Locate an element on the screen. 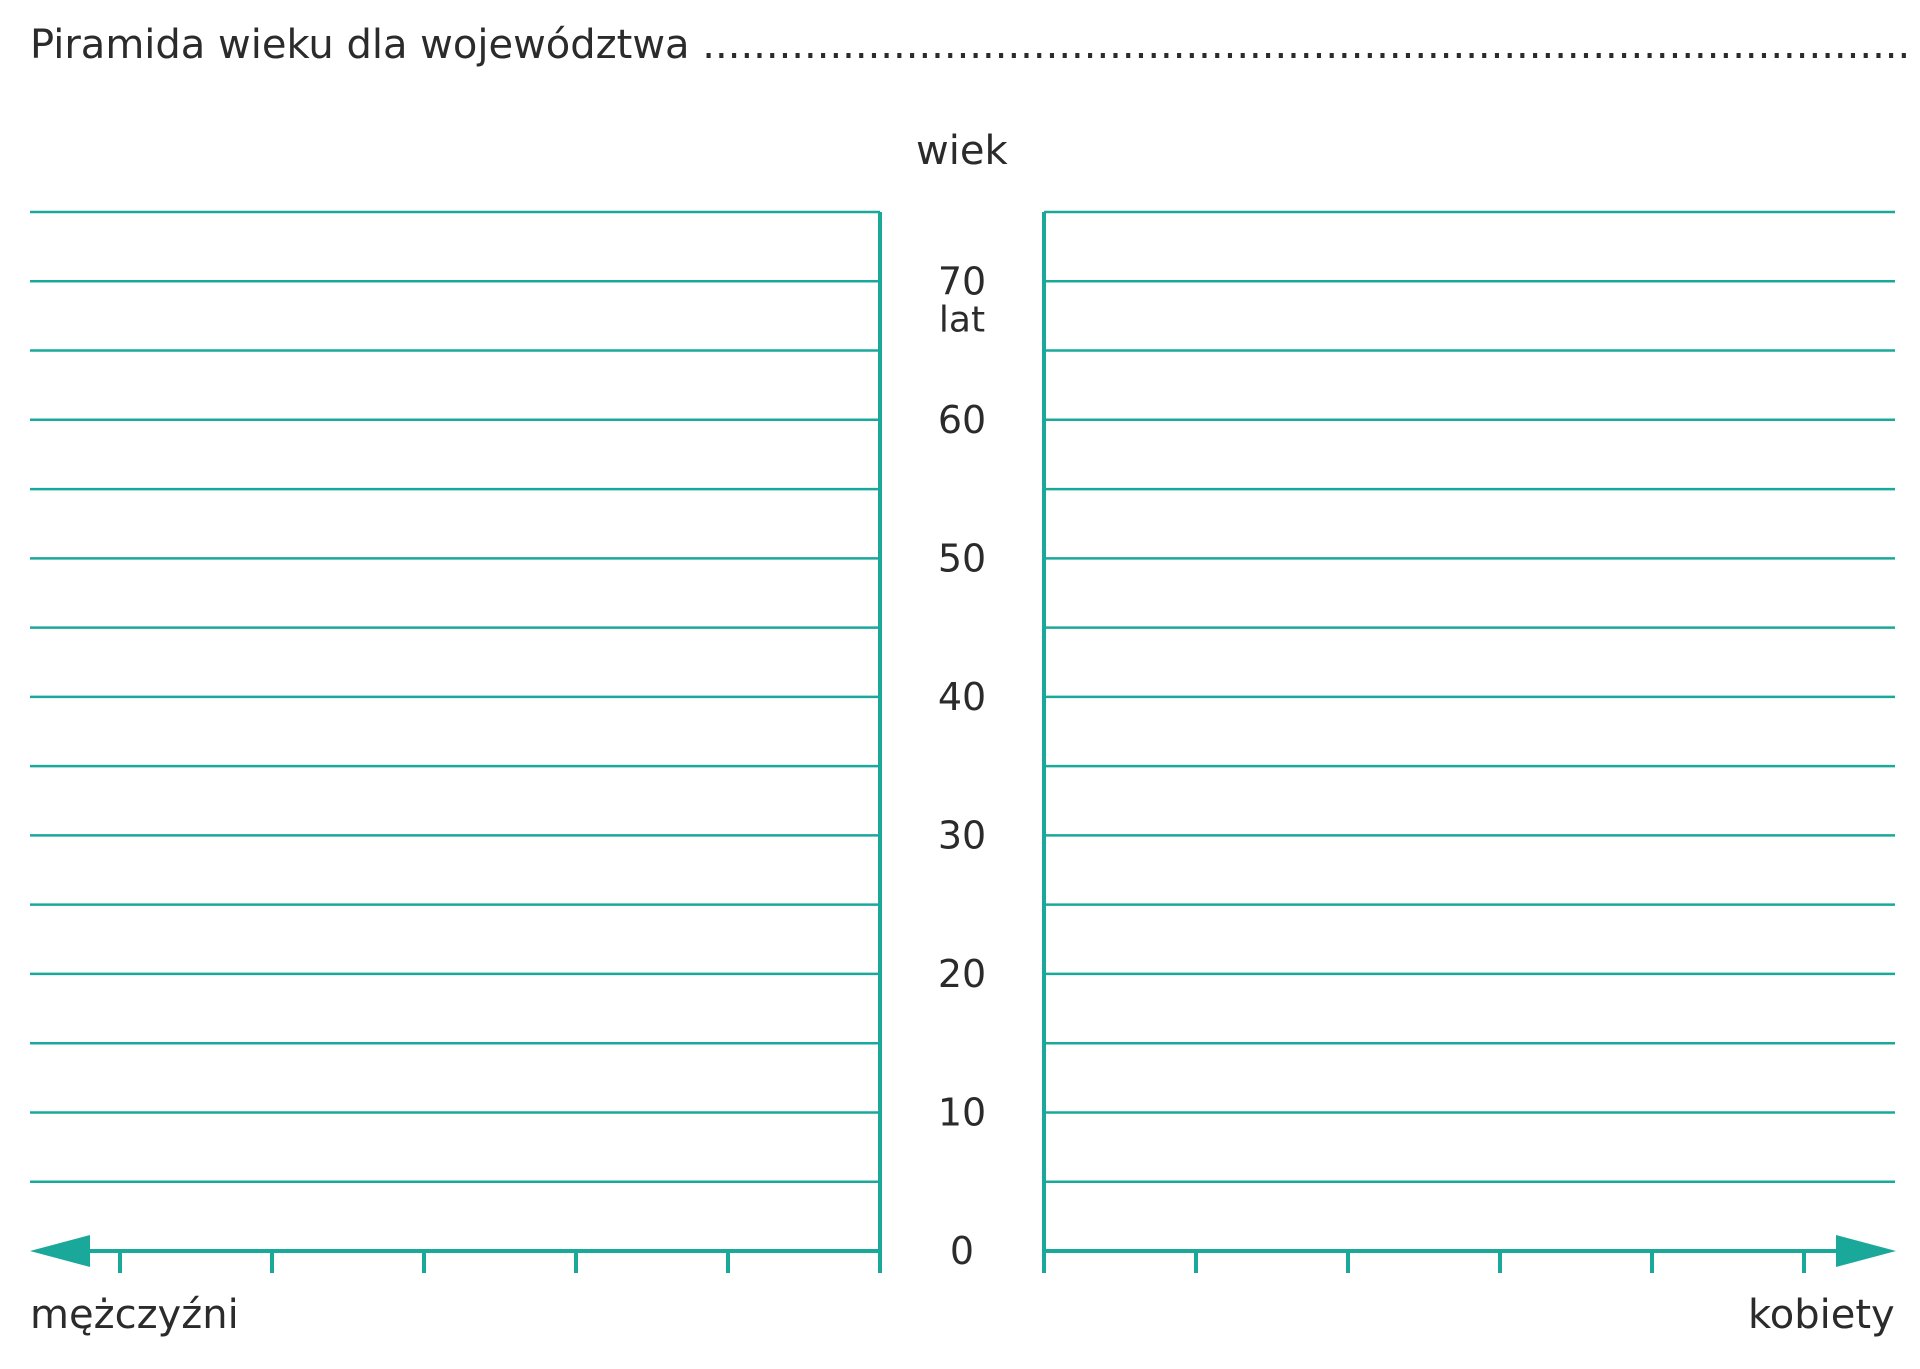 The image size is (1920, 1369). y-tick-label: 20 is located at coordinates (962, 974).